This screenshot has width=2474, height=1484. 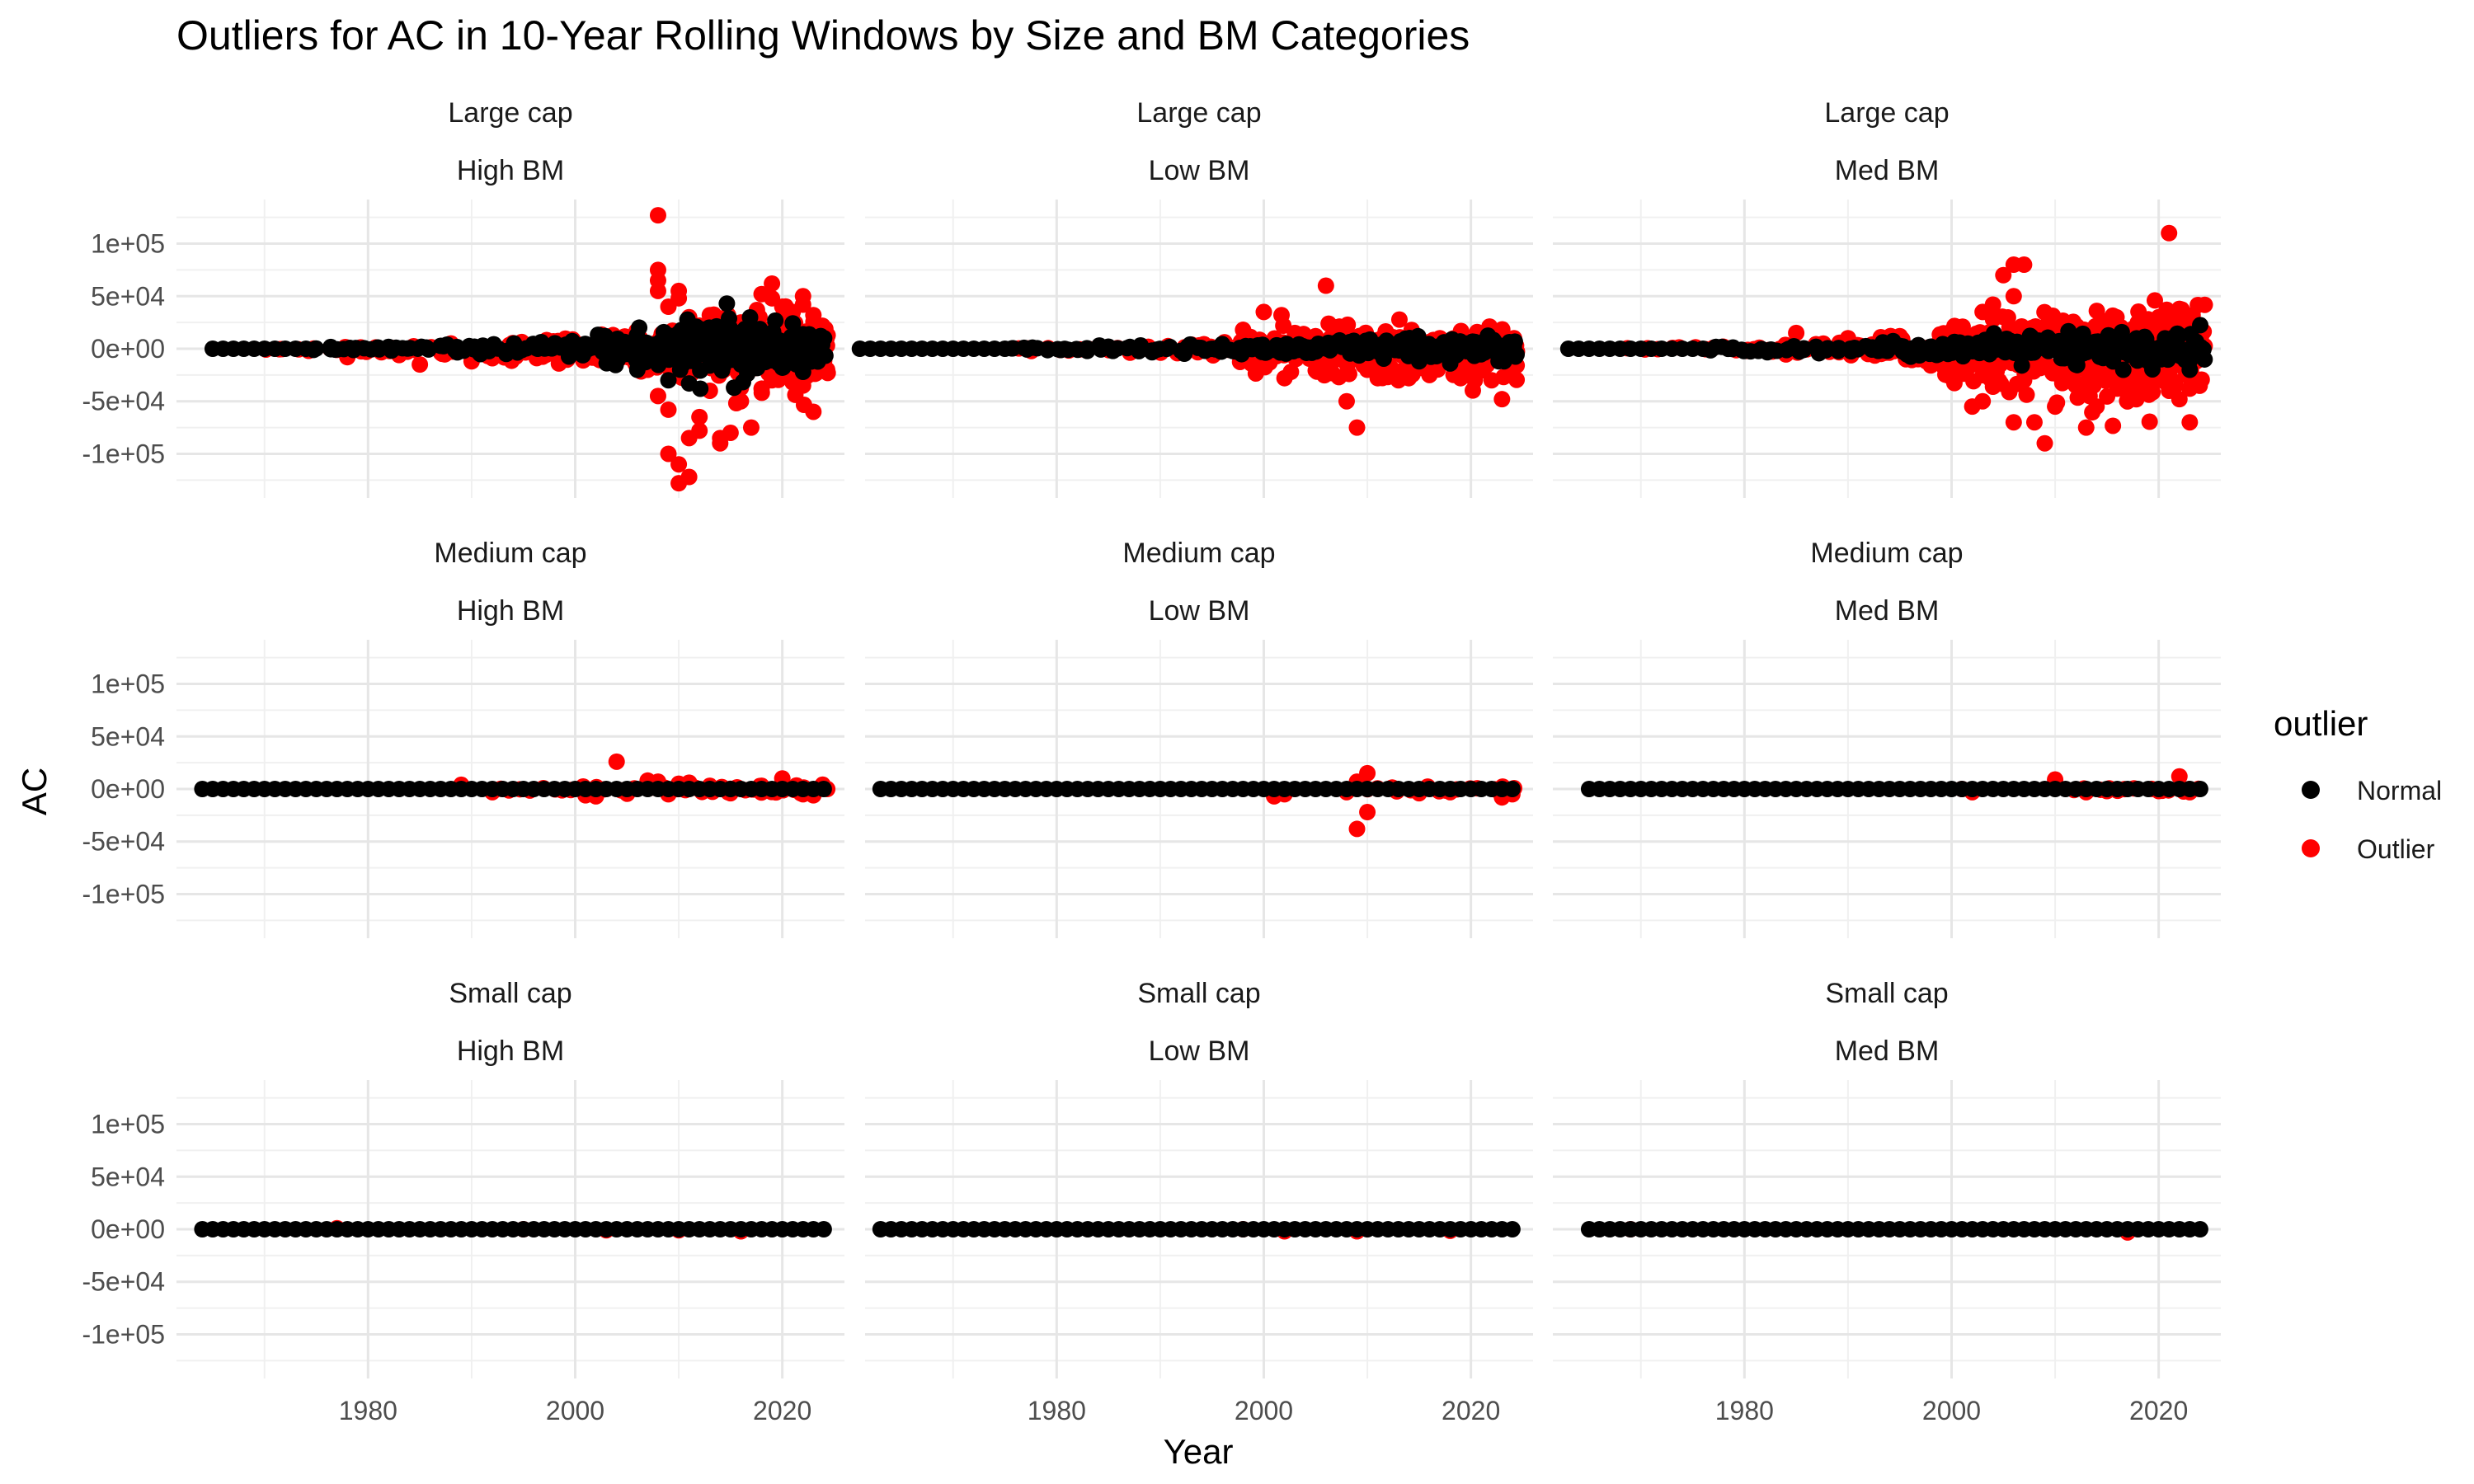 I want to click on panel-large-cap-med-bm: Large cap Med BM, so click(x=1887, y=297).